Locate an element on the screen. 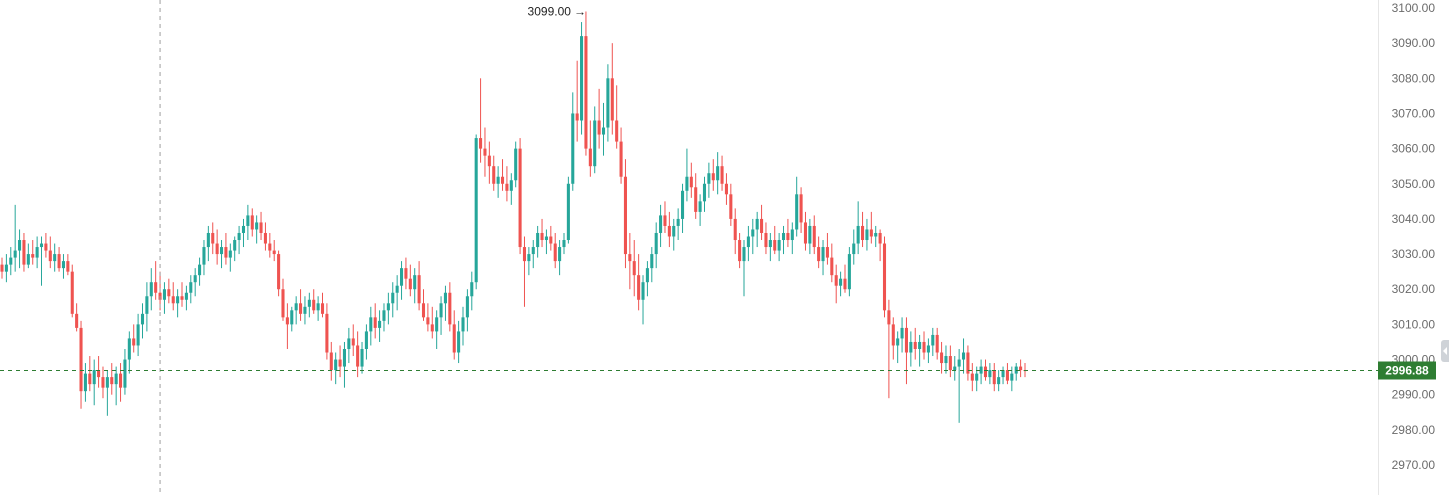 The width and height of the screenshot is (1449, 500). price-tick-label: 3080.00 is located at coordinates (1414, 78).